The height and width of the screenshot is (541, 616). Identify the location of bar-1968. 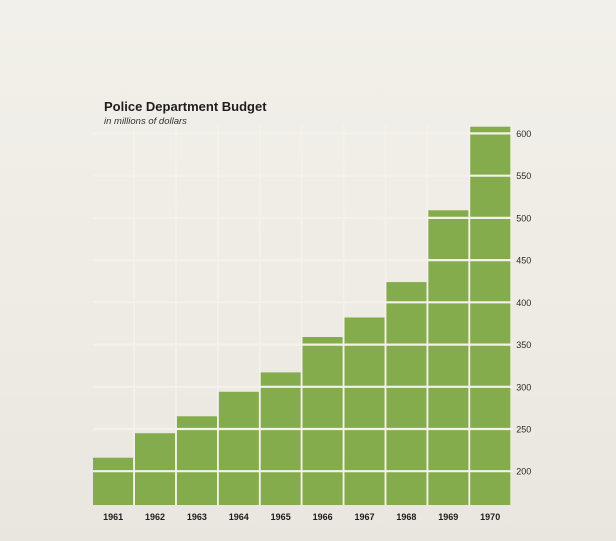
(406, 393).